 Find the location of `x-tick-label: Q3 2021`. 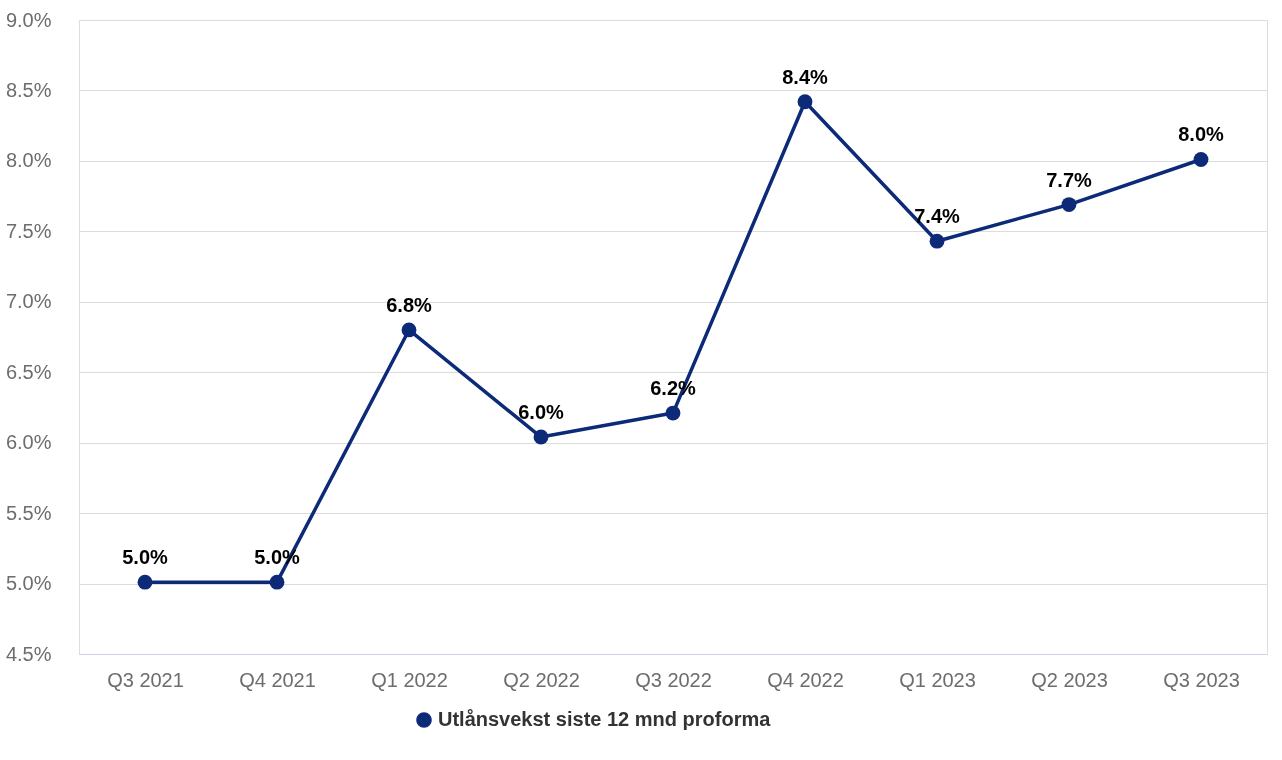

x-tick-label: Q3 2021 is located at coordinates (145, 679).